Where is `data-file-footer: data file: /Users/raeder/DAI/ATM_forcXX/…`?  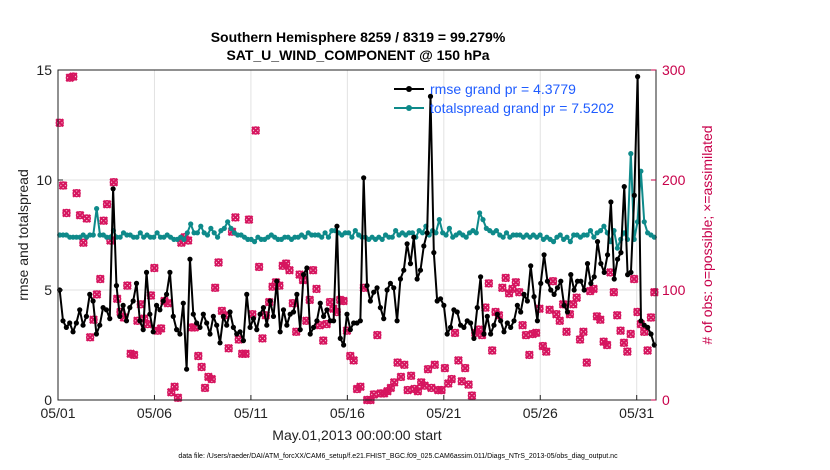
data-file-footer: data file: /Users/raeder/DAI/ATM_forcXX/… is located at coordinates (398, 456).